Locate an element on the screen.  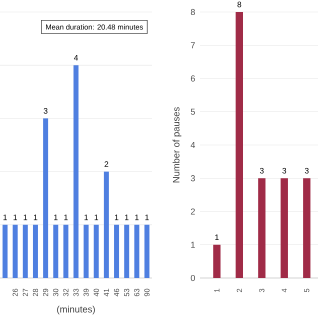
y-tick-label: 4 is located at coordinates (193, 145).